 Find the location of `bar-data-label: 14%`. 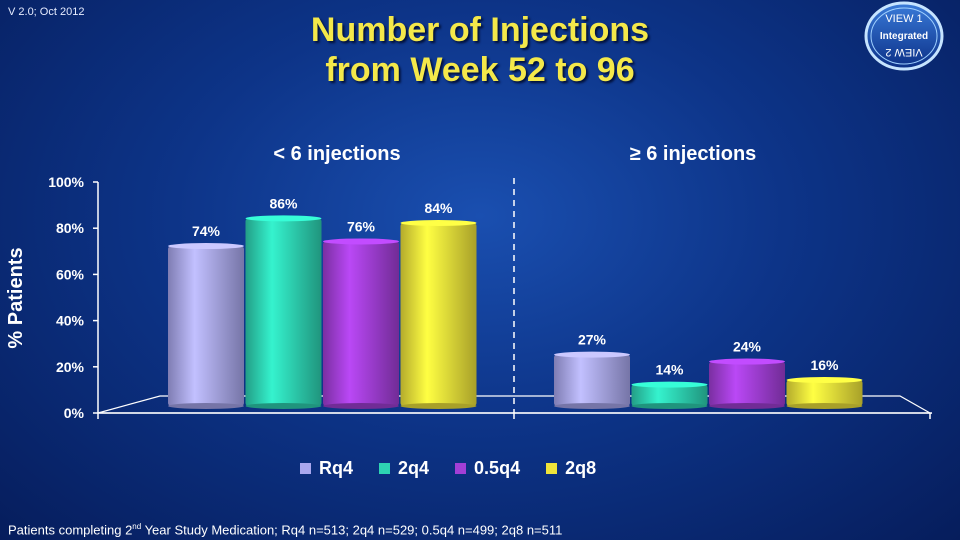

bar-data-label: 14% is located at coordinates (669, 370).